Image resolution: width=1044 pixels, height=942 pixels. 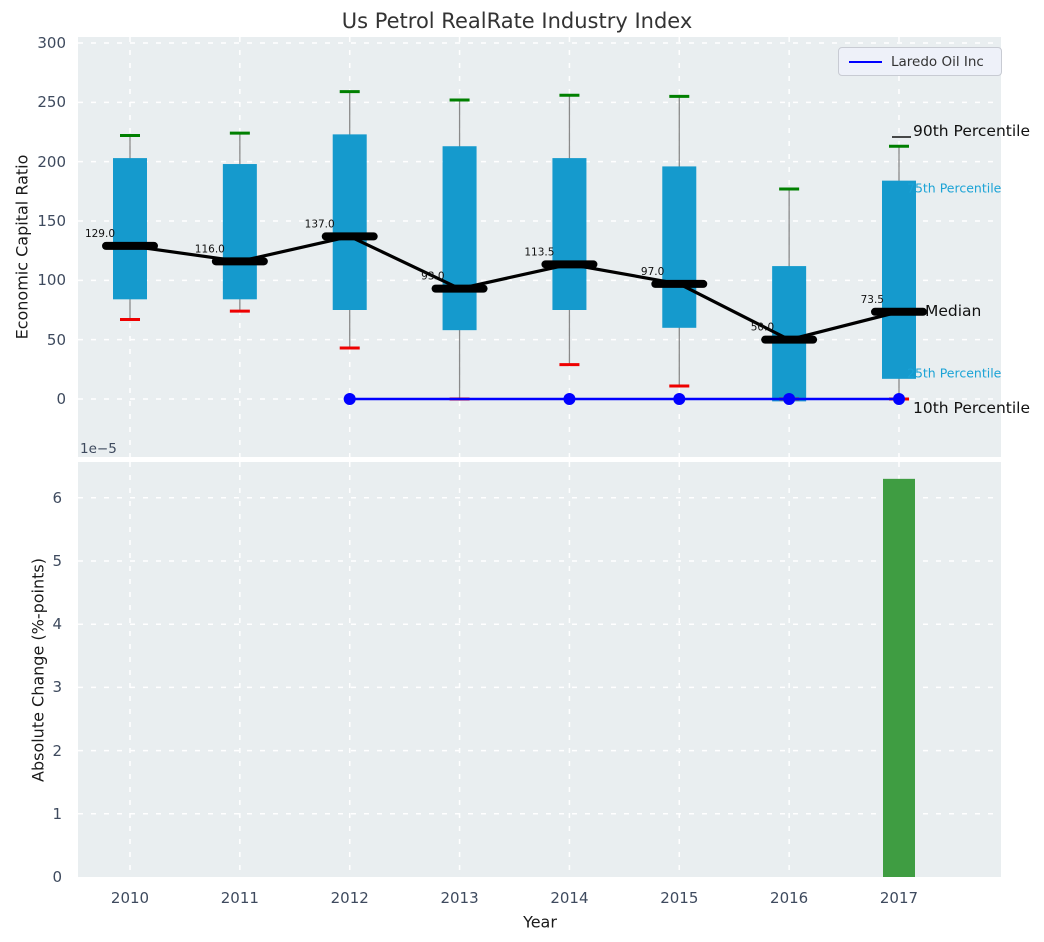 What do you see at coordinates (320, 224) in the screenshot?
I see `median-value-2012: 137.0` at bounding box center [320, 224].